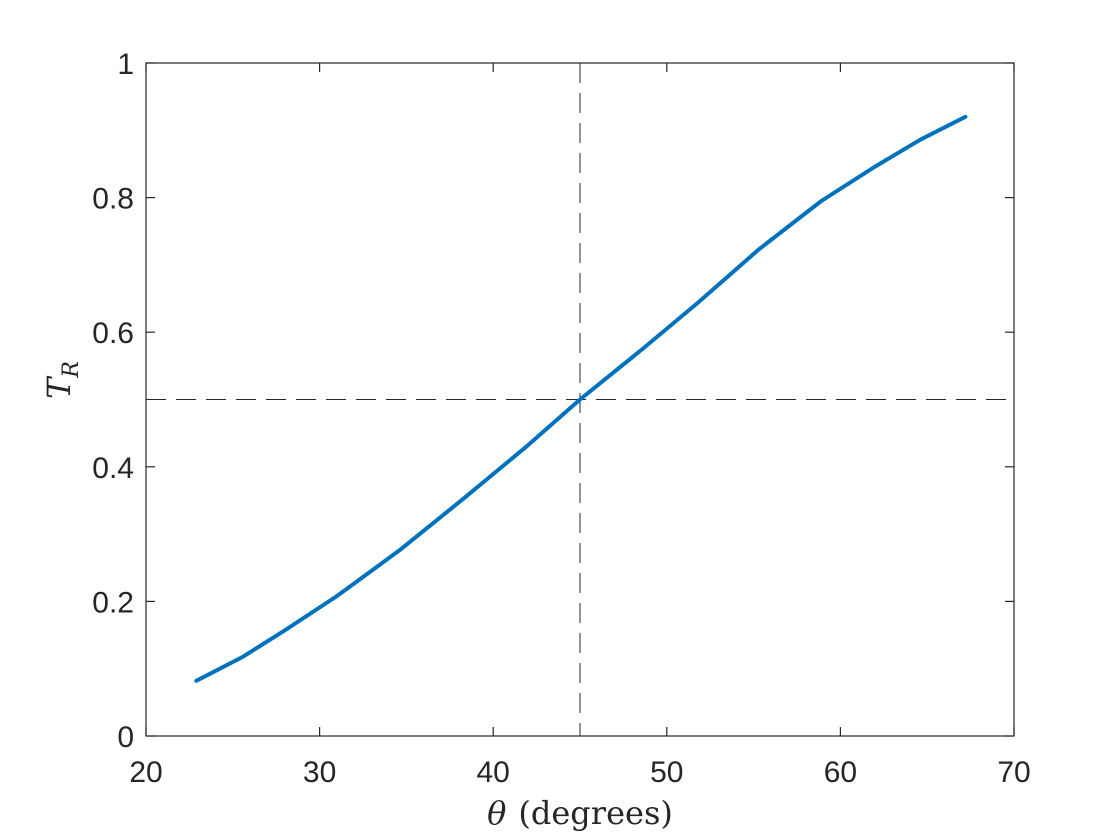 This screenshot has width=1120, height=840. What do you see at coordinates (666, 772) in the screenshot?
I see `x-tick-label: 50` at bounding box center [666, 772].